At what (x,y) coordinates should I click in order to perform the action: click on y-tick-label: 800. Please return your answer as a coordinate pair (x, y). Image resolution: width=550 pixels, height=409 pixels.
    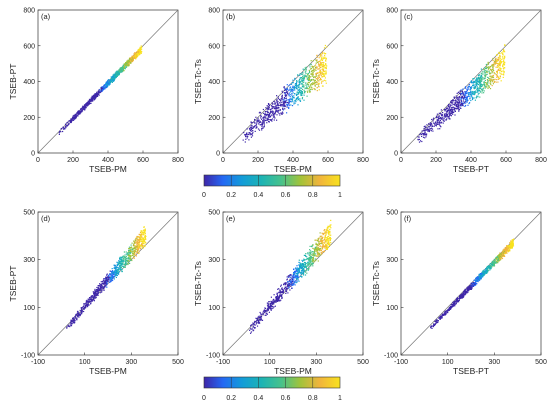
    Looking at the image, I should click on (214, 11).